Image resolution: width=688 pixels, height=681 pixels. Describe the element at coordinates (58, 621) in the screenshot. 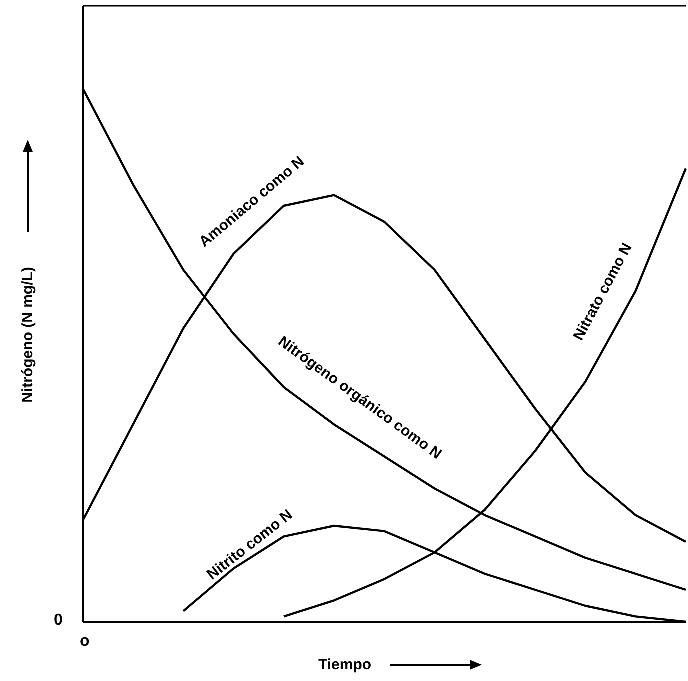

I see `text: 0` at that location.